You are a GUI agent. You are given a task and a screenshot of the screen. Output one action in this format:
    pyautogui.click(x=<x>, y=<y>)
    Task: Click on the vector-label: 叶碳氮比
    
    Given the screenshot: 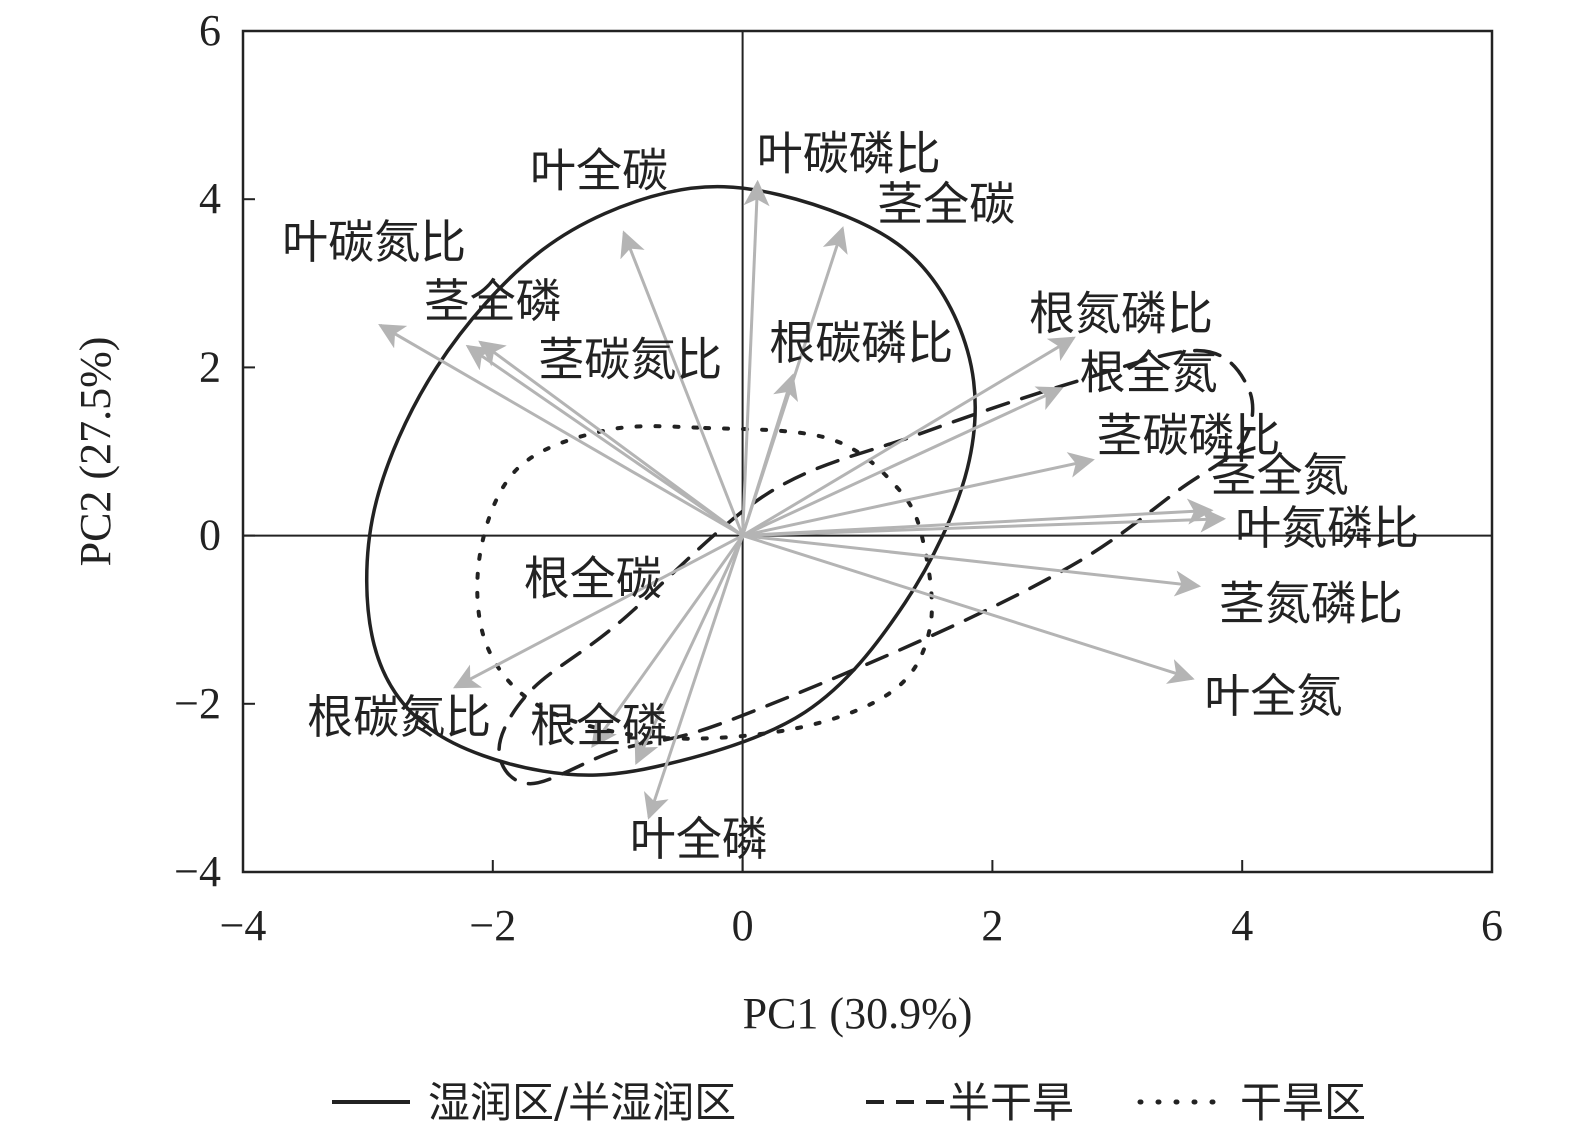 What is the action you would take?
    pyautogui.click(x=374, y=242)
    